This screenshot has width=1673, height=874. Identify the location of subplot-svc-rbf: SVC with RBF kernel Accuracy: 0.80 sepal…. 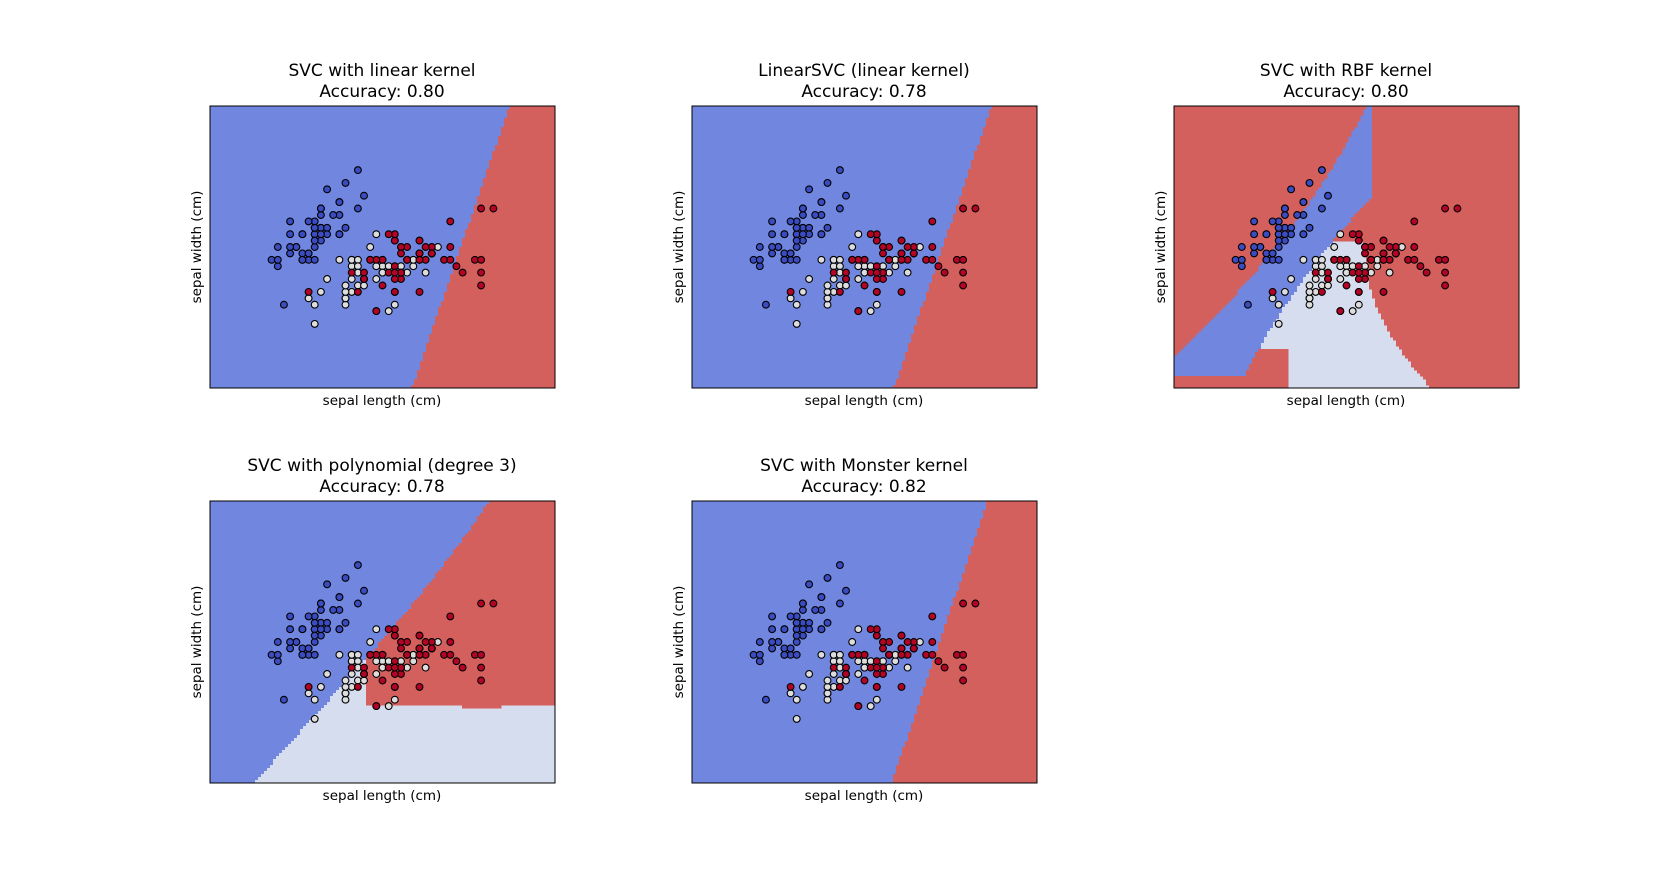
(1336, 235).